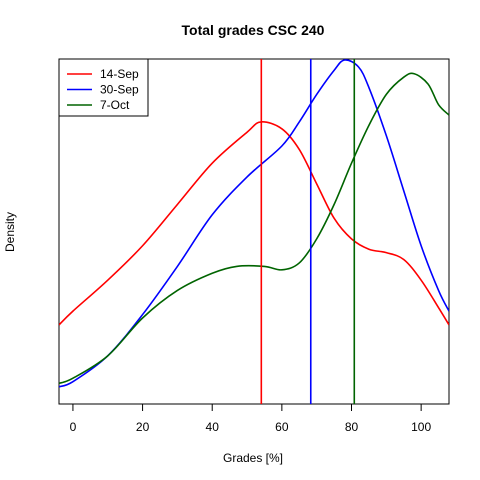 Image resolution: width=480 pixels, height=480 pixels. What do you see at coordinates (352, 427) in the screenshot?
I see `x-tick-label-80: 80` at bounding box center [352, 427].